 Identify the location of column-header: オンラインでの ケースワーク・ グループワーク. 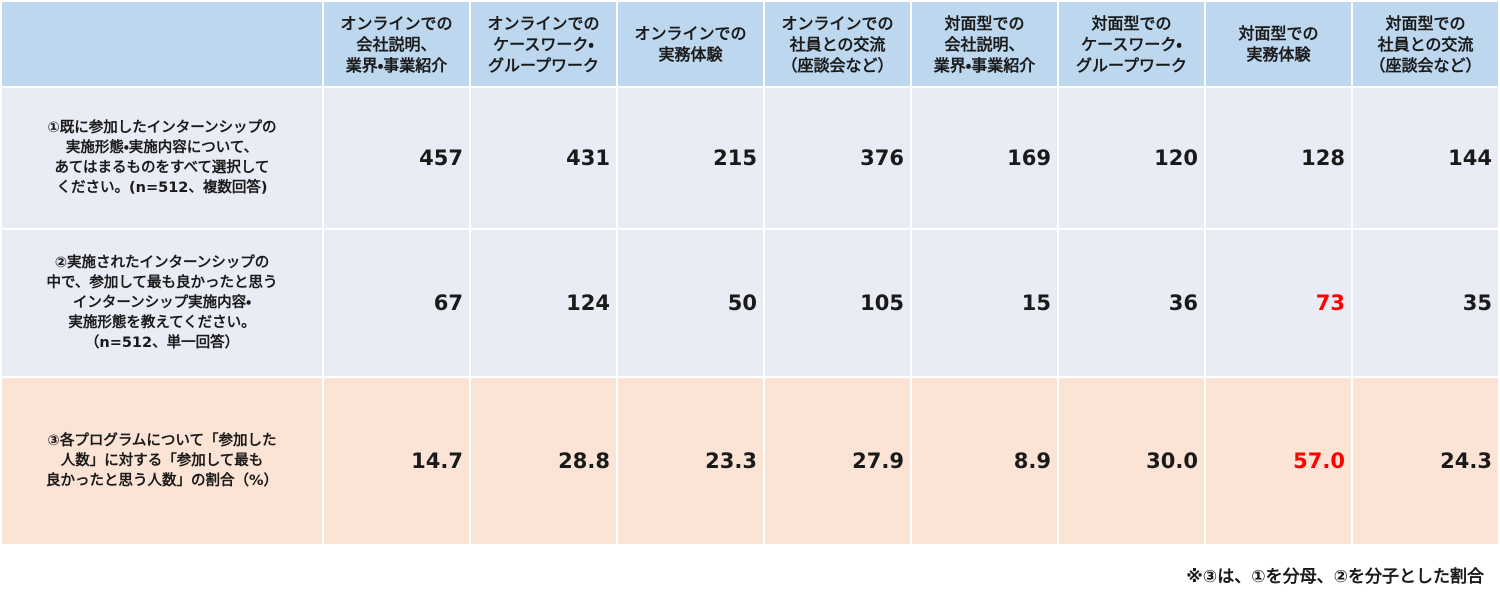
(543, 44).